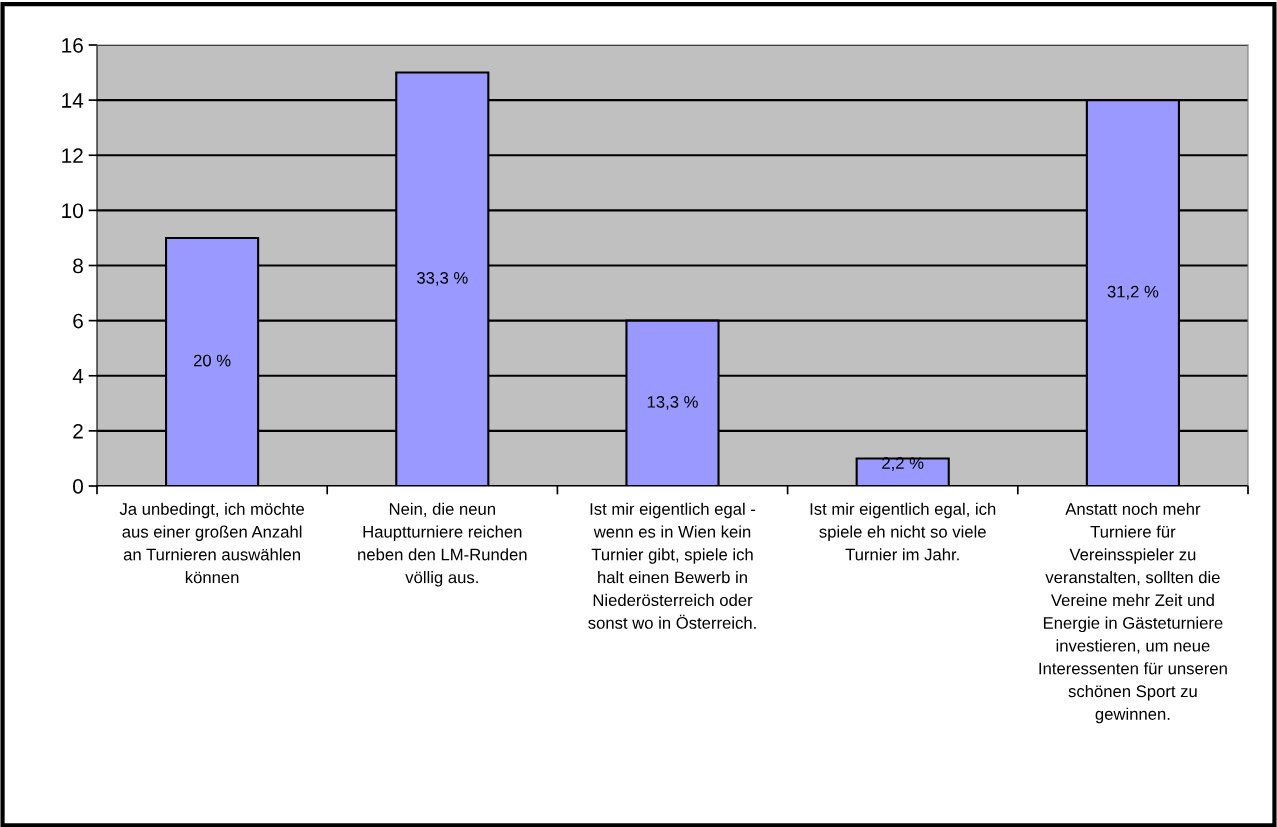 Image resolution: width=1277 pixels, height=827 pixels. I want to click on x-tick-label: Ist mir eigentlich egal - wenn es in Wien kein Turnier gibt, spiele ich halt einen Bewerb in Niederösterreich oder sonst wo in Österreich., so click(672, 565).